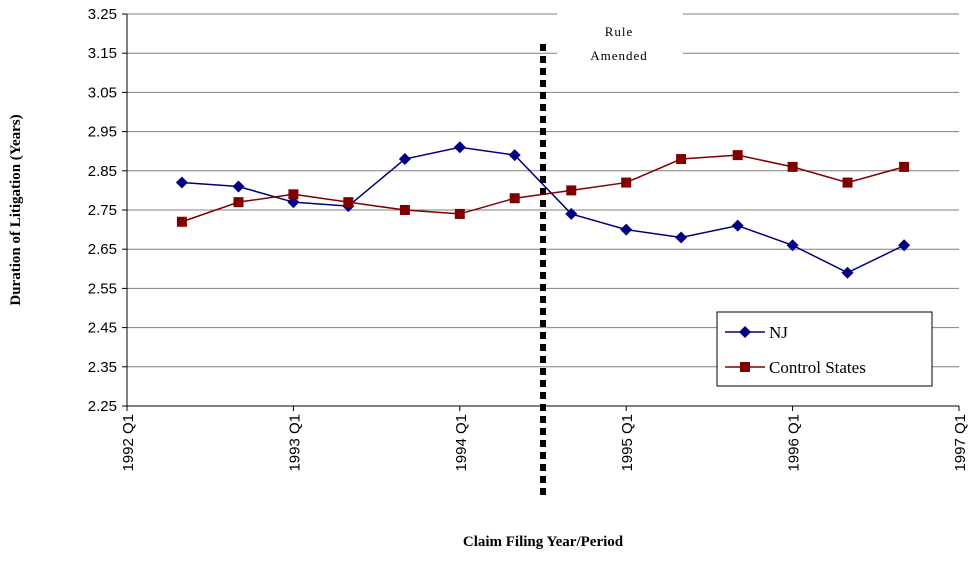 The image size is (969, 567). What do you see at coordinates (960, 443) in the screenshot?
I see `x-tick-label: 1997 Q1` at bounding box center [960, 443].